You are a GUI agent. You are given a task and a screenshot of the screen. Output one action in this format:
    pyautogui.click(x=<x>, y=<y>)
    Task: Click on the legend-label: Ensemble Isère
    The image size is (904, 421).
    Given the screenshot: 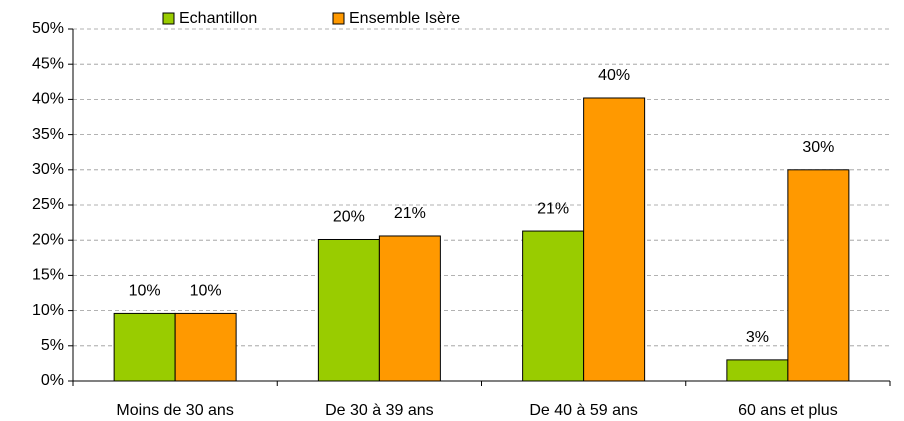 What is the action you would take?
    pyautogui.click(x=404, y=18)
    